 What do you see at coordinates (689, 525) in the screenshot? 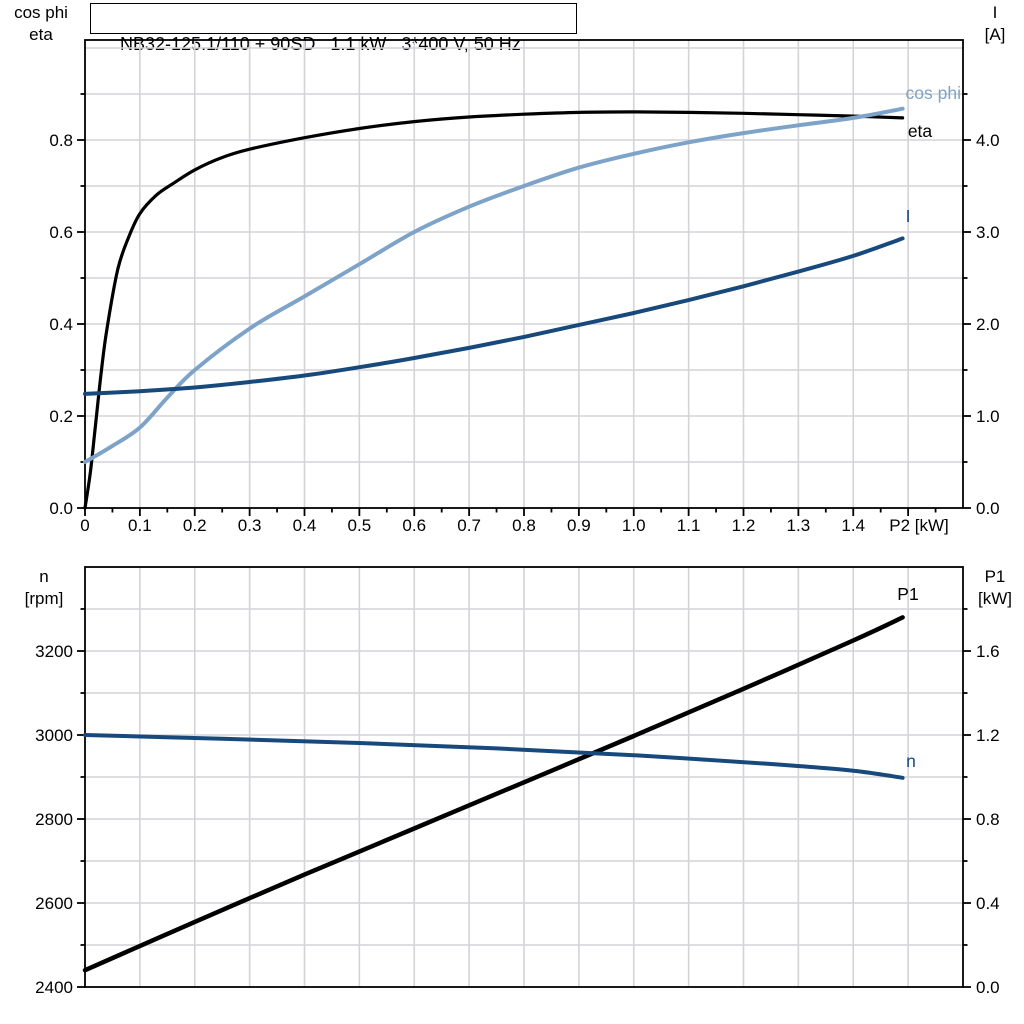
I see `x-tick-label: 1.1` at bounding box center [689, 525].